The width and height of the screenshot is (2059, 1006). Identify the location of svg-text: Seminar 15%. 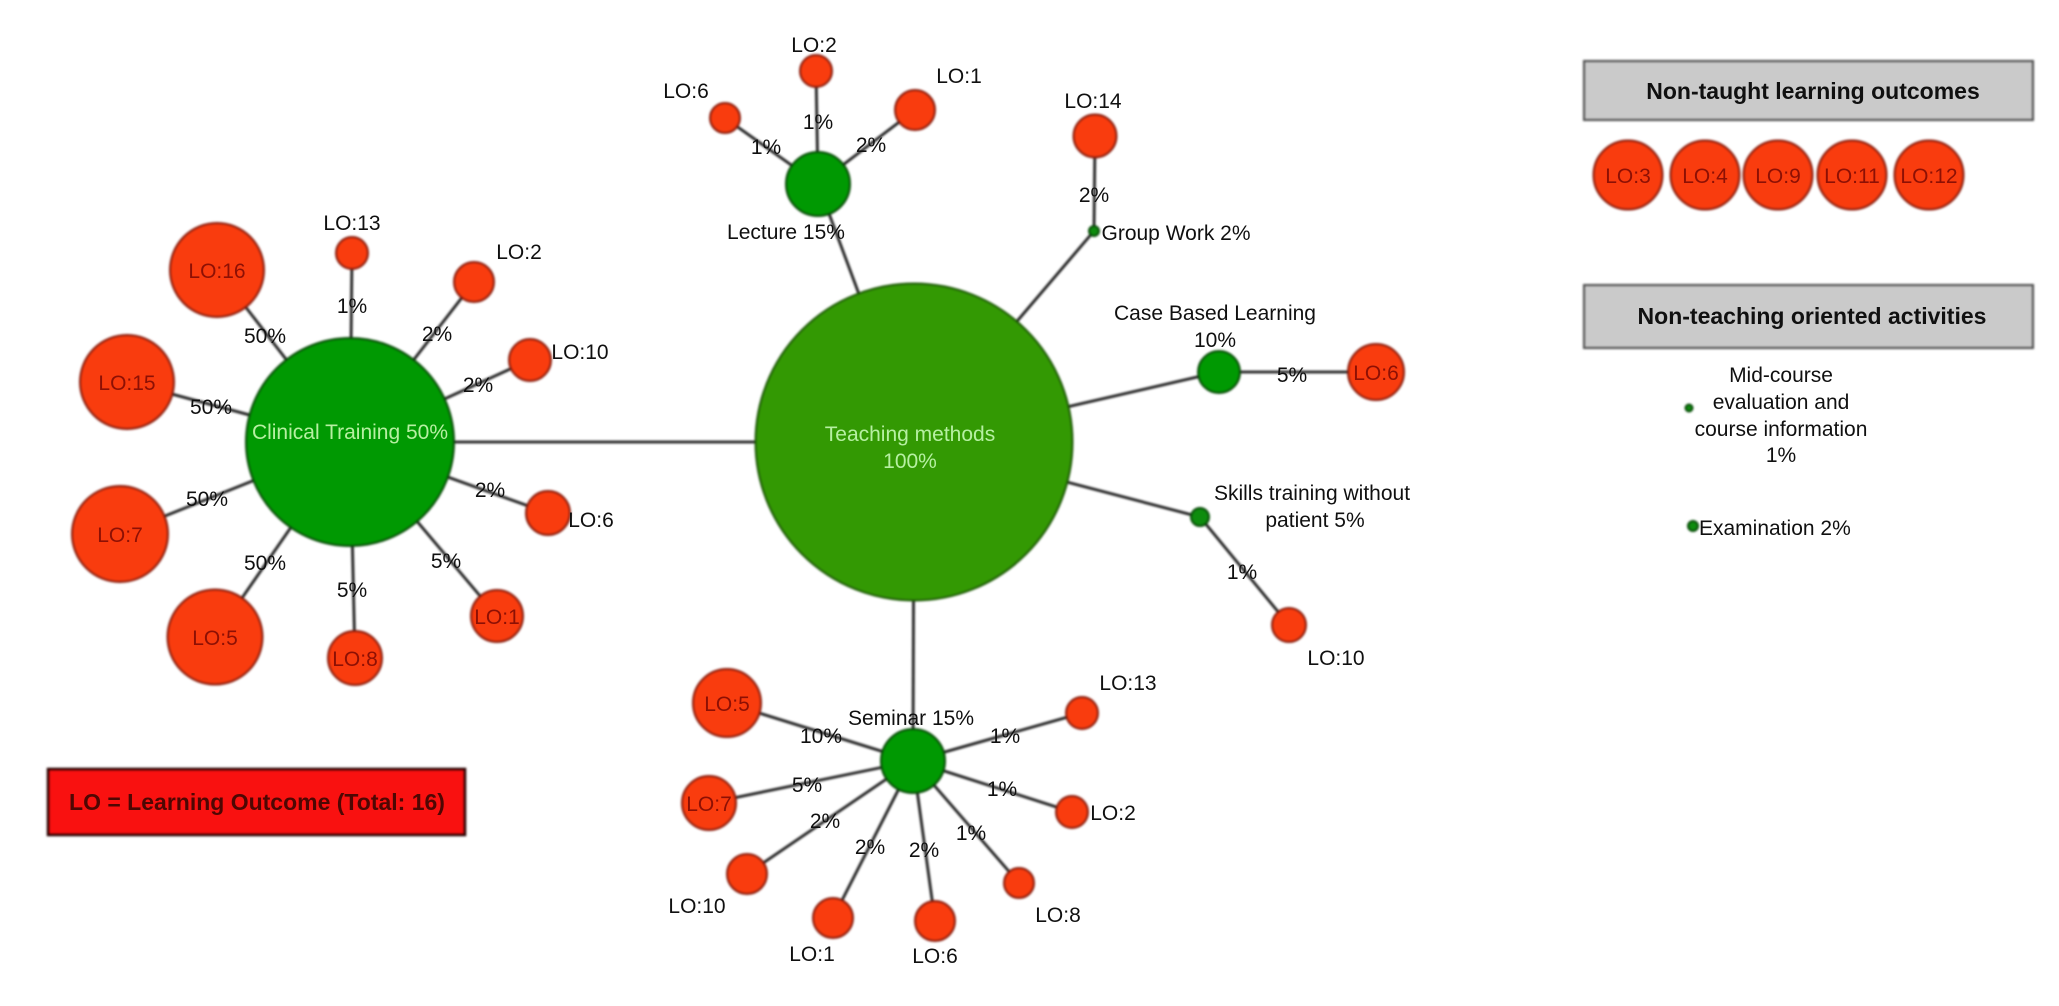
(911, 718).